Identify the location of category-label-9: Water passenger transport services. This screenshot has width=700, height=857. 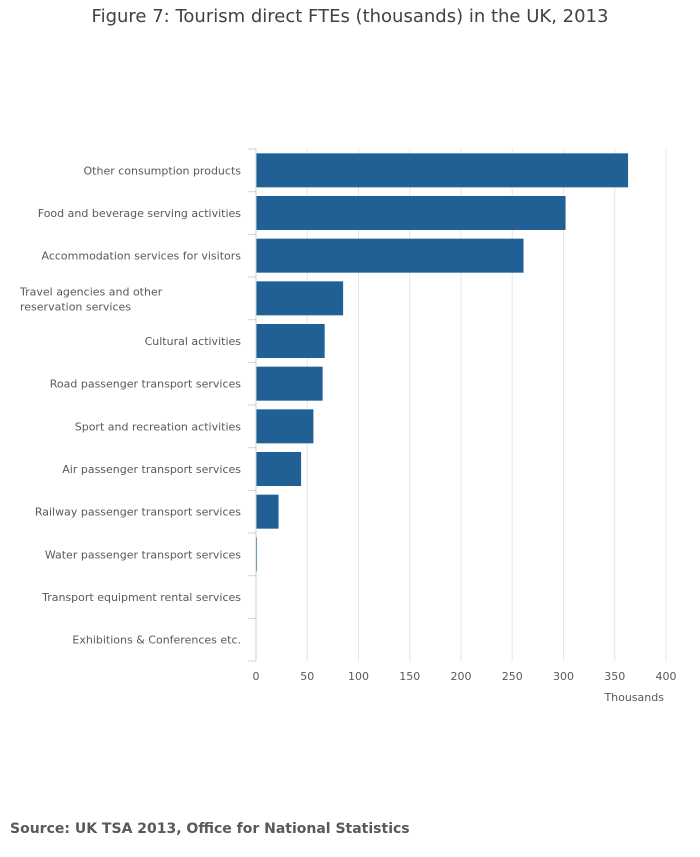
(143, 554).